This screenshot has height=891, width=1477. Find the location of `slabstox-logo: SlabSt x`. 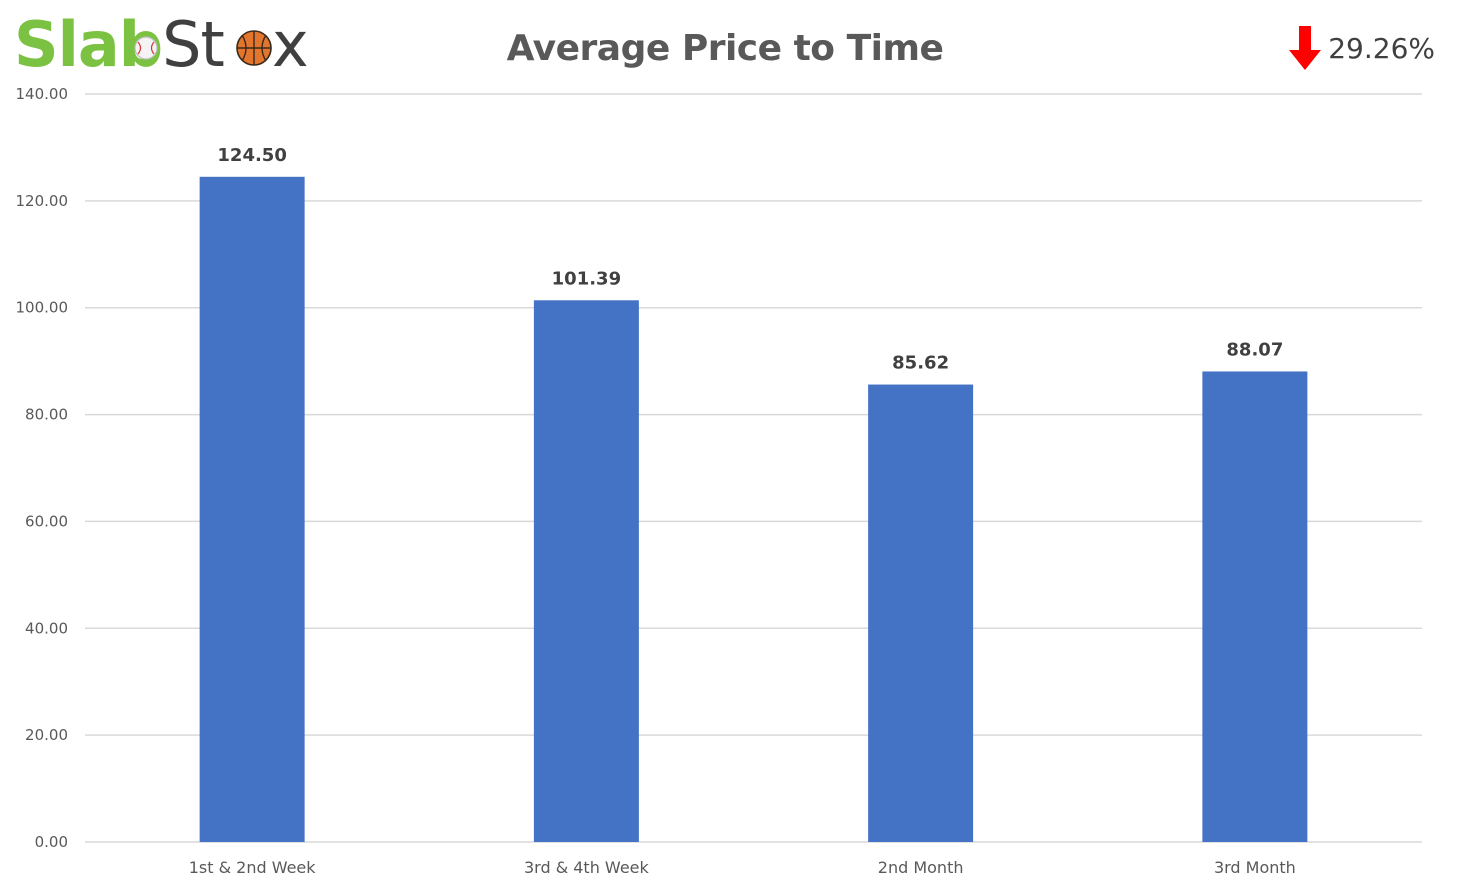

slabstox-logo: SlabSt x is located at coordinates (161, 42).